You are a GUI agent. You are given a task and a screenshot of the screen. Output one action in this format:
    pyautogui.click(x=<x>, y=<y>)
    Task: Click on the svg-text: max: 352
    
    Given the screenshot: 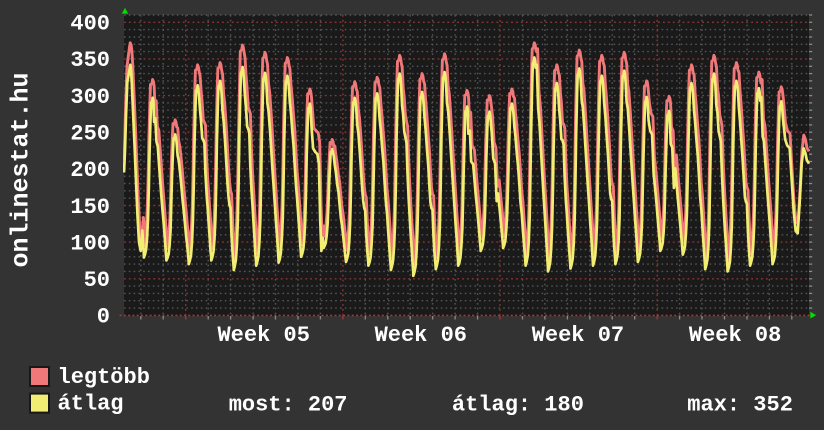 What is the action you would take?
    pyautogui.click(x=740, y=404)
    